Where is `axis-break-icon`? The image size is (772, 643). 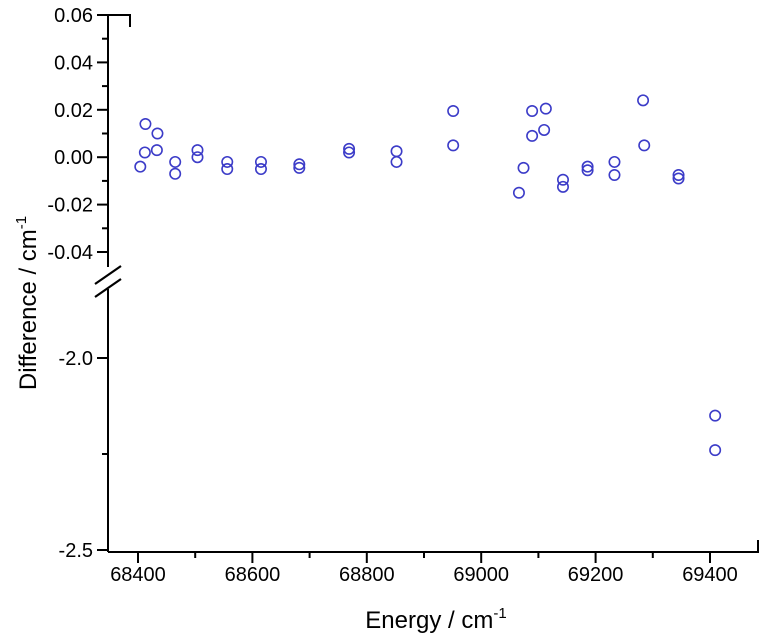
axis-break-icon is located at coordinates (108, 281).